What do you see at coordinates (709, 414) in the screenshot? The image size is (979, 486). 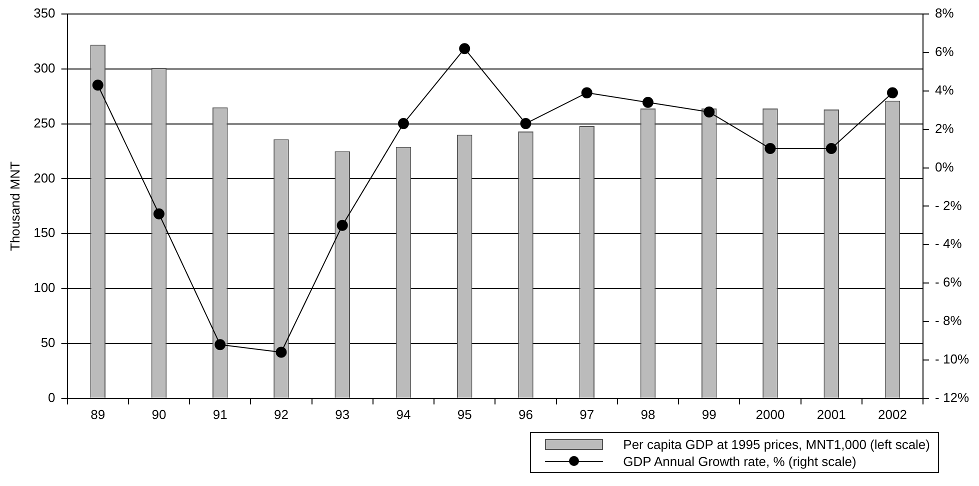 I see `x-tick-label: 99` at bounding box center [709, 414].